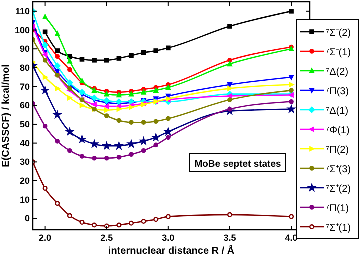  What do you see at coordinates (25, 143) in the screenshot?
I see `y-tick-label: 40` at bounding box center [25, 143].